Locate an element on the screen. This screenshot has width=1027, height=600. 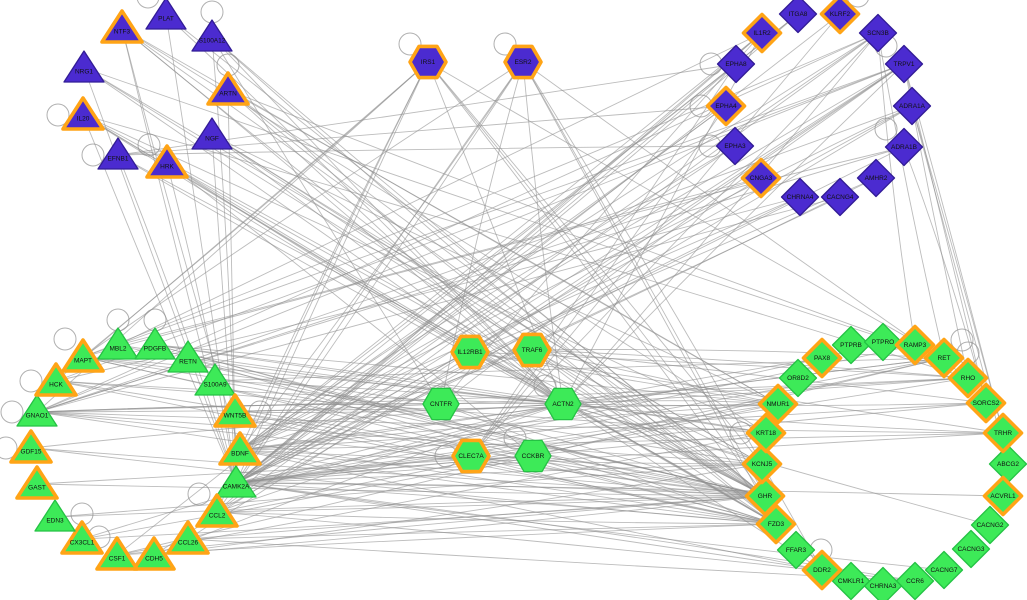
node-AMHR2: AMHR2 is located at coordinates (876, 178).